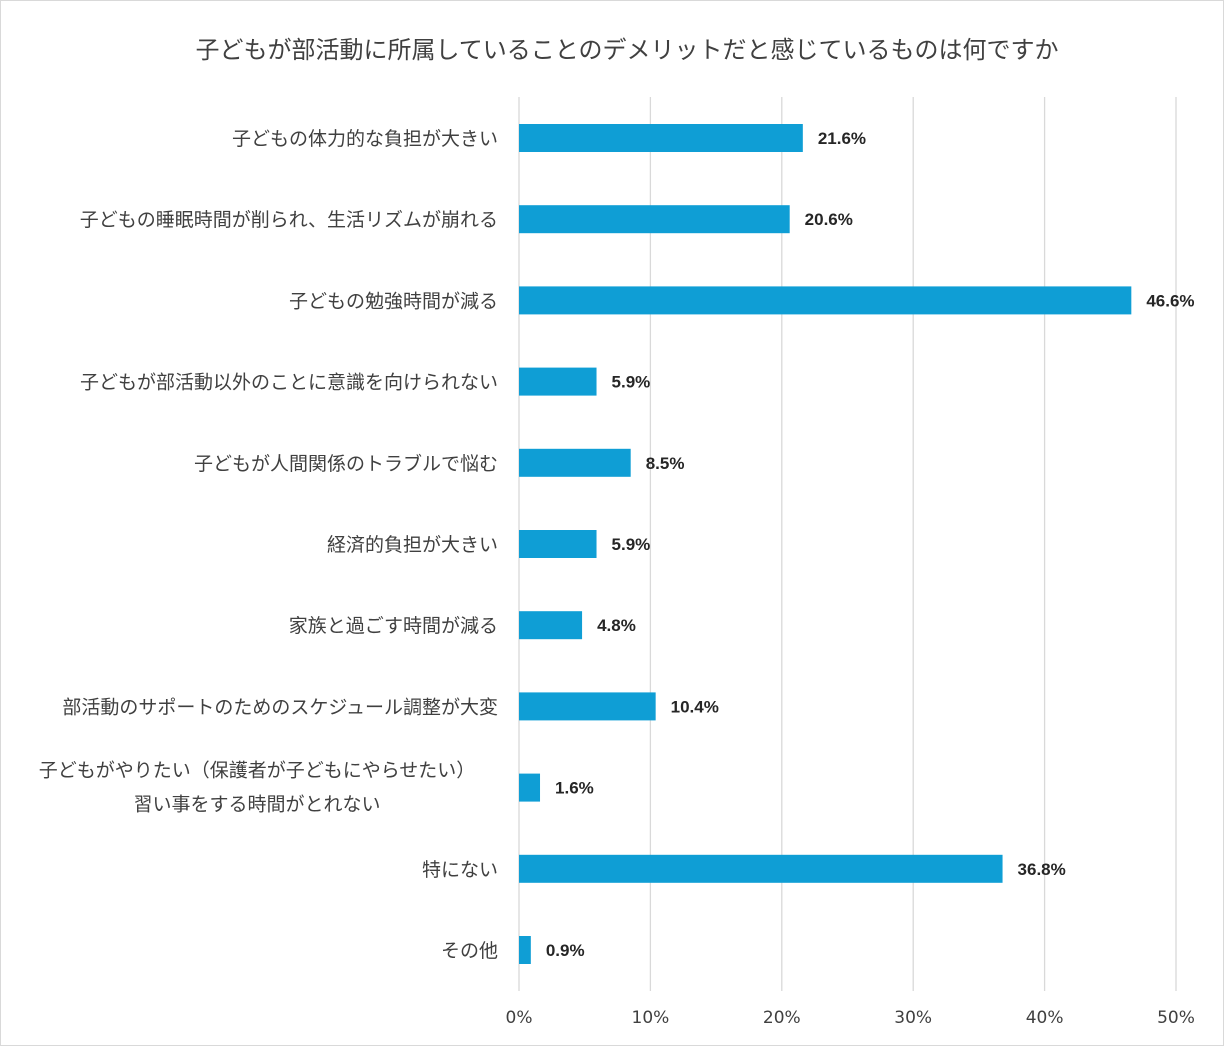  Describe the element at coordinates (850, 1018) in the screenshot. I see `x-axis-tick-labels: 0% 10% 20% 30% 40% 50%` at that location.